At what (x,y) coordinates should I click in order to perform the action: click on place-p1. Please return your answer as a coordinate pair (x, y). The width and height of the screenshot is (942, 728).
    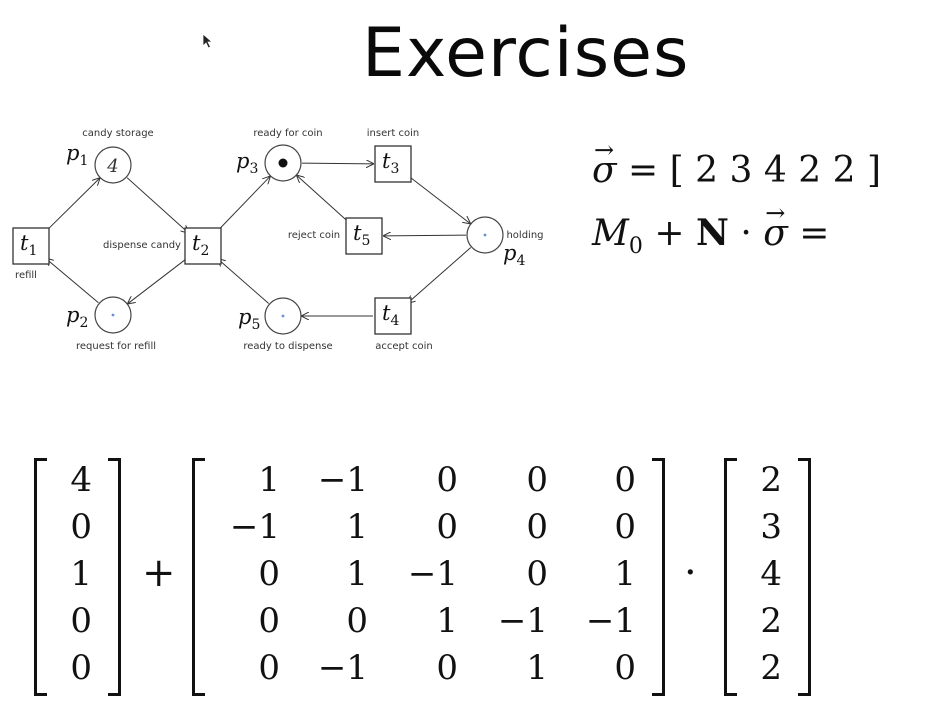
    Looking at the image, I should click on (113, 165).